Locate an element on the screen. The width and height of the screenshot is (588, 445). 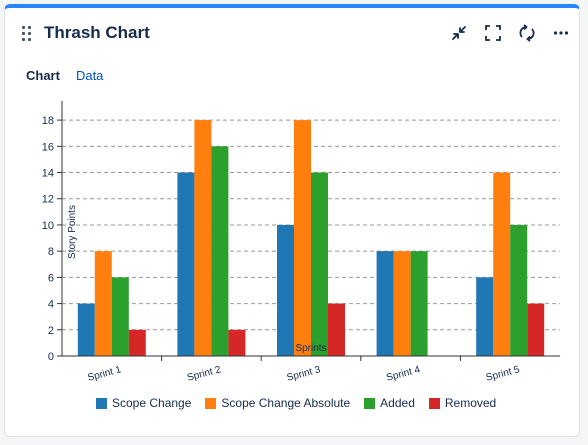
y-tick-label: 16 is located at coordinates (48, 147).